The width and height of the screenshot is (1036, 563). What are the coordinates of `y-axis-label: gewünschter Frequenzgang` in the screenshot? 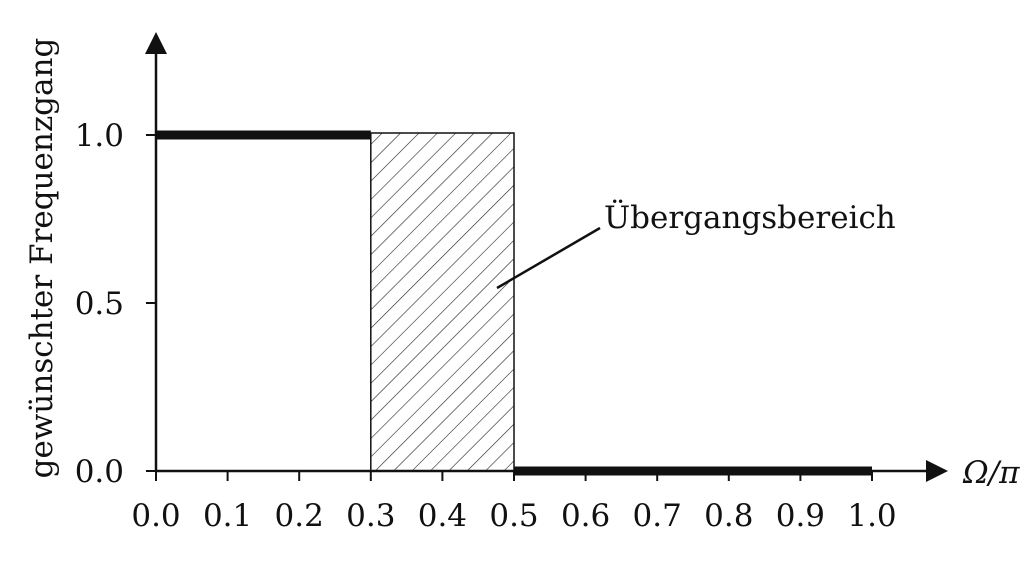 It's located at (42, 258).